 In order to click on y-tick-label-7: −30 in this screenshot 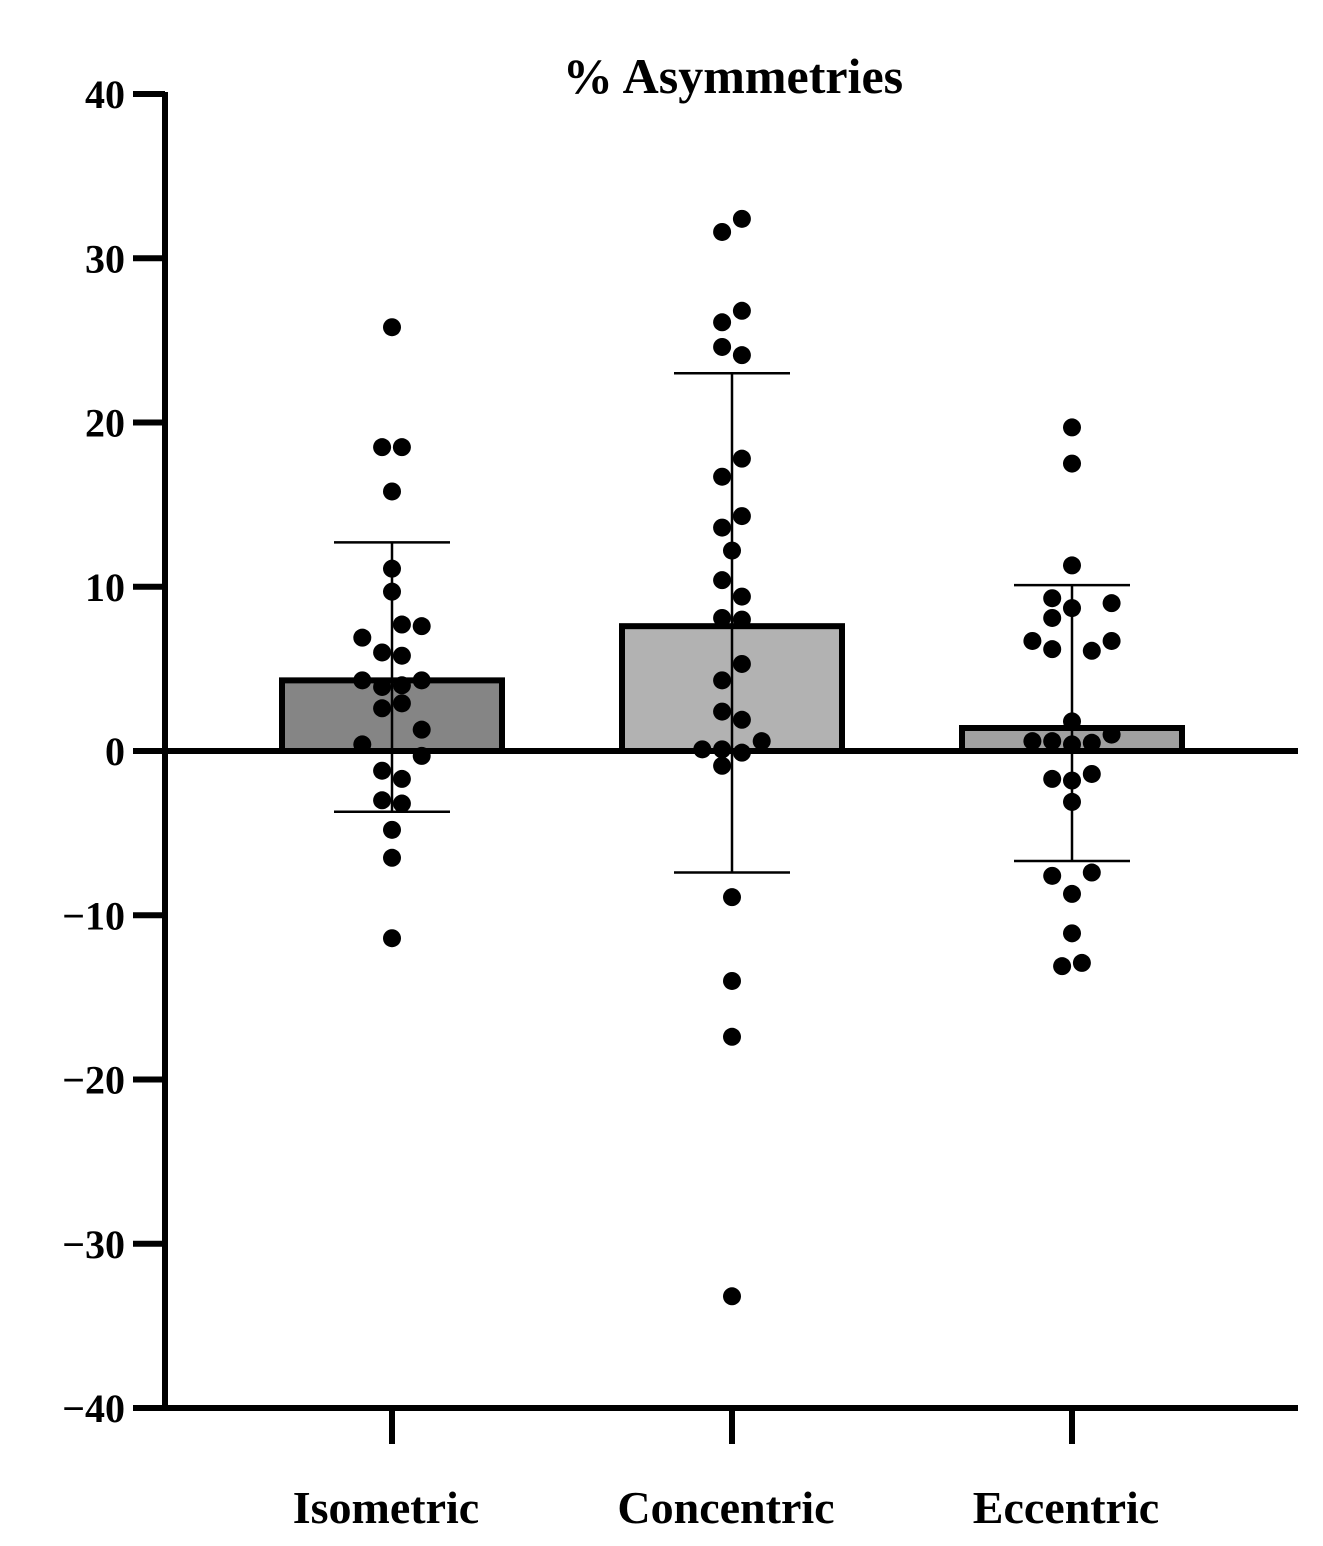, I will do `click(93, 1244)`.